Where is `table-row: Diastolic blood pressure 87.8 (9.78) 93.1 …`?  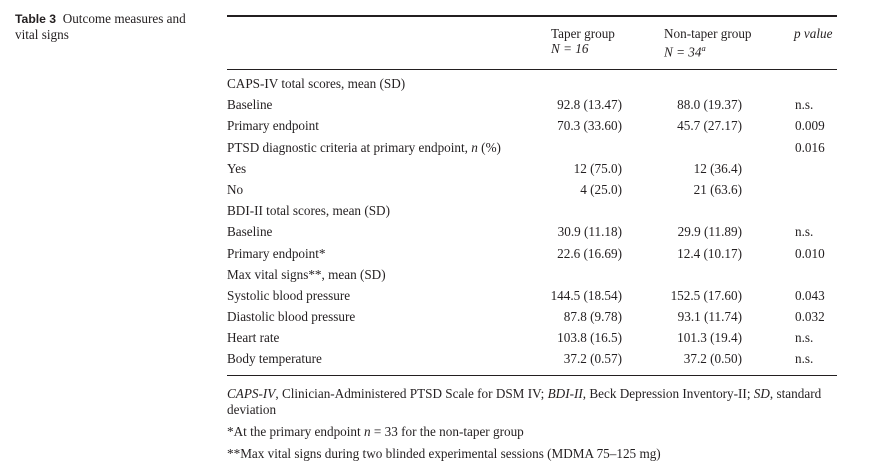 table-row: Diastolic blood pressure 87.8 (9.78) 93.1 … is located at coordinates (436, 316).